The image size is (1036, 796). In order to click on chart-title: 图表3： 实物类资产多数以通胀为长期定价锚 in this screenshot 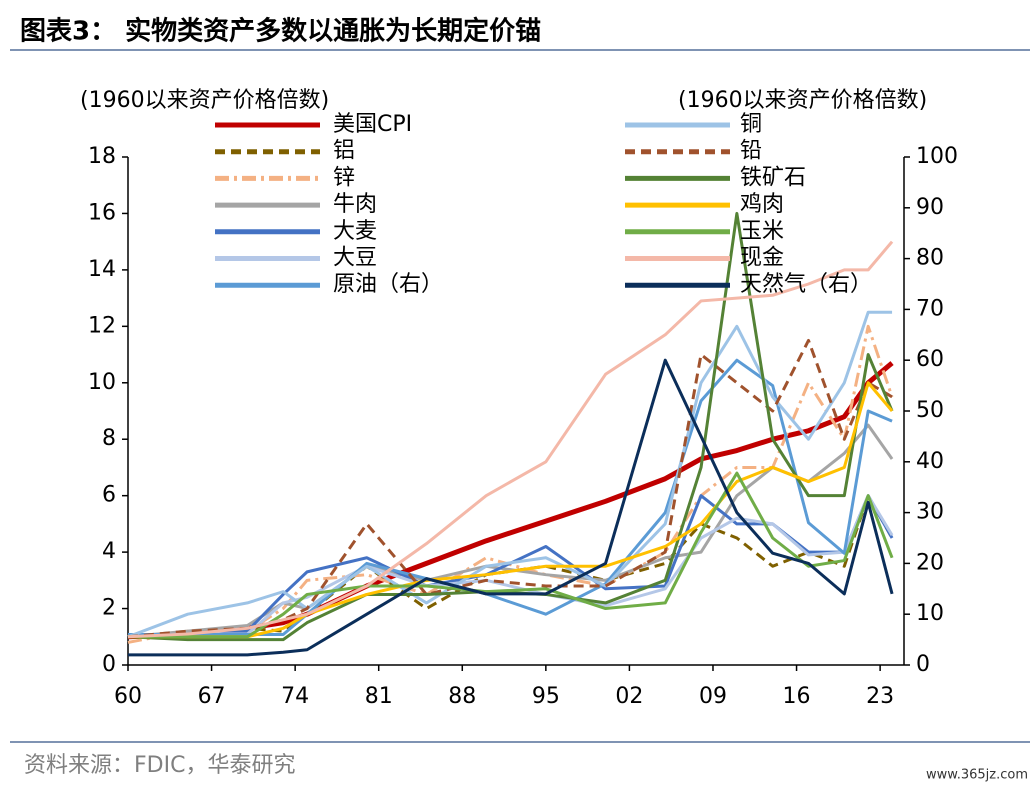, I will do `click(280, 31)`.